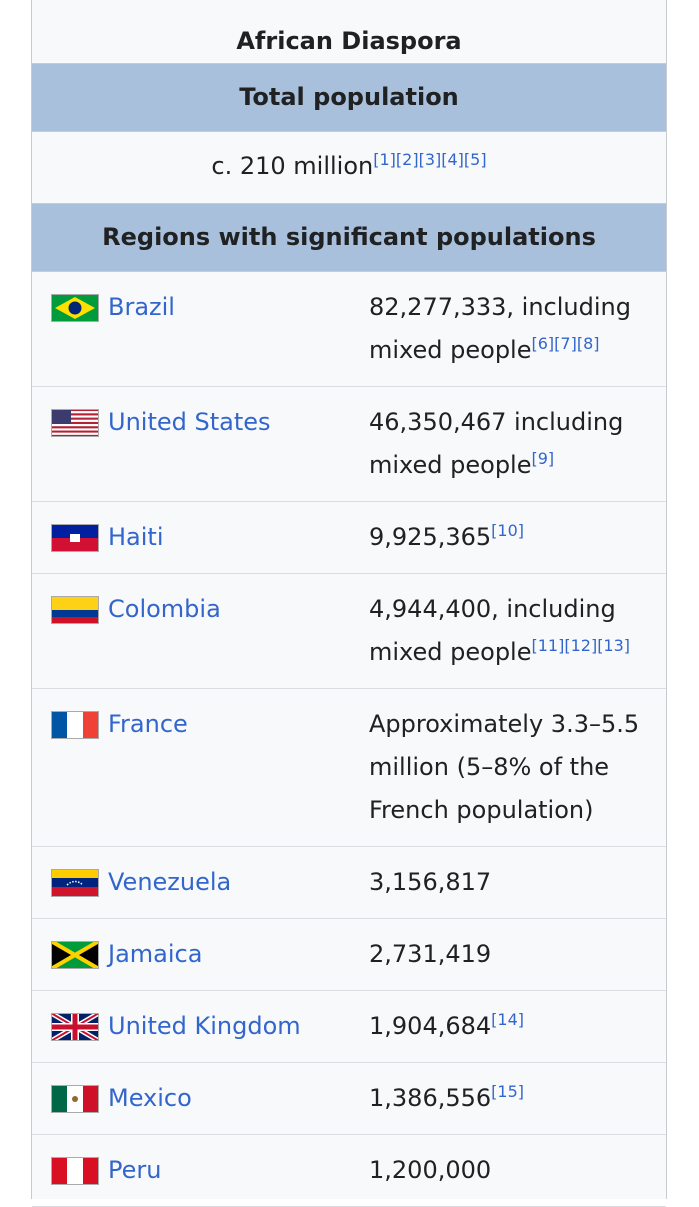  What do you see at coordinates (349, 237) in the screenshot?
I see `section-header: Regions with significant populations` at bounding box center [349, 237].